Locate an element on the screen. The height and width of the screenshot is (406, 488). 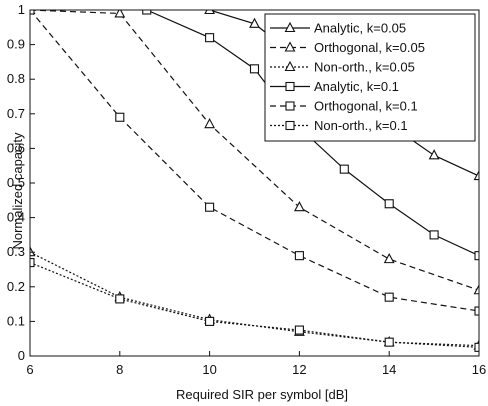
y-tick-label: 0.1 is located at coordinates (16, 320).